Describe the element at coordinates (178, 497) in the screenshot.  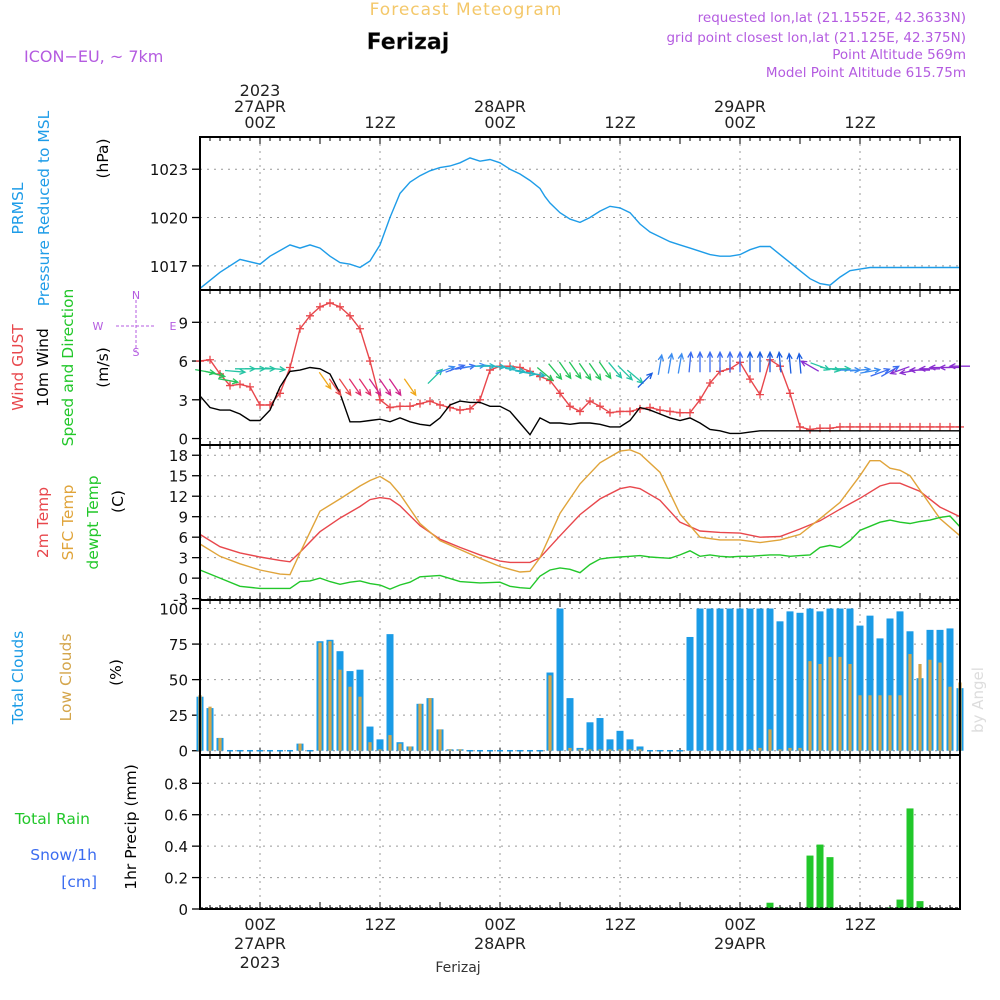
I see `y-tick-label: 12` at that location.